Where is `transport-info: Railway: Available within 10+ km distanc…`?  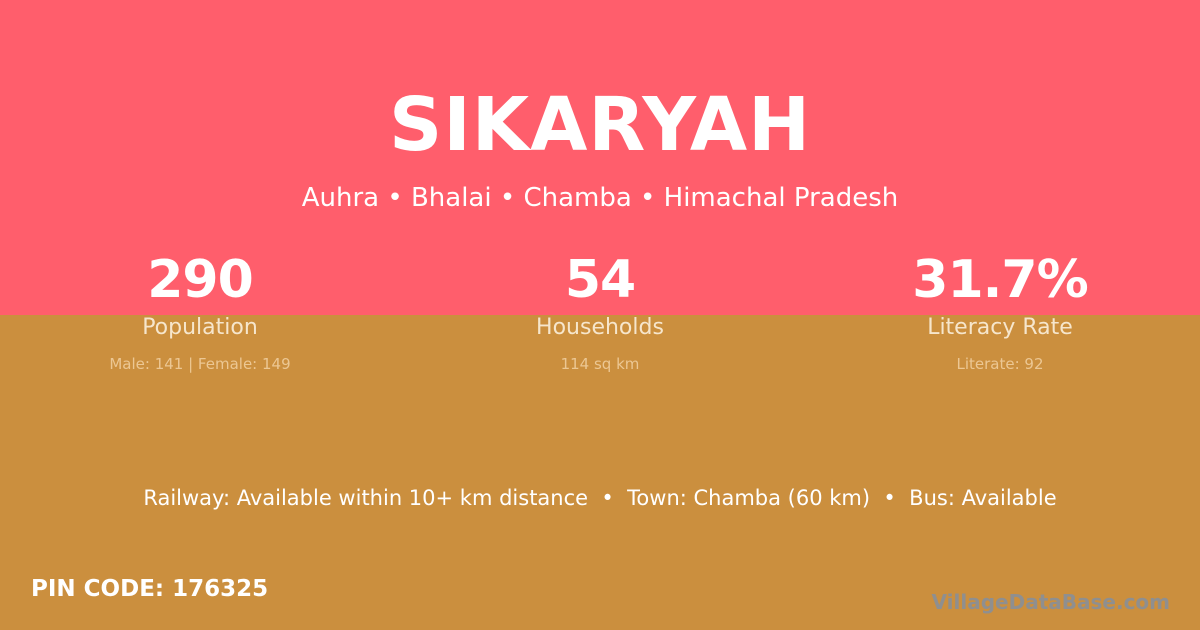
transport-info: Railway: Available within 10+ km distanc… is located at coordinates (600, 498).